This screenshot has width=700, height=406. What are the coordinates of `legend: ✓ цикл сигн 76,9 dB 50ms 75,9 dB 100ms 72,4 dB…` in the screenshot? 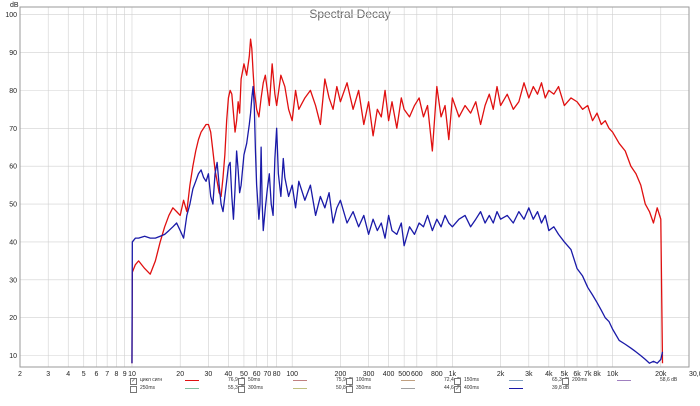 It's located at (410, 389).